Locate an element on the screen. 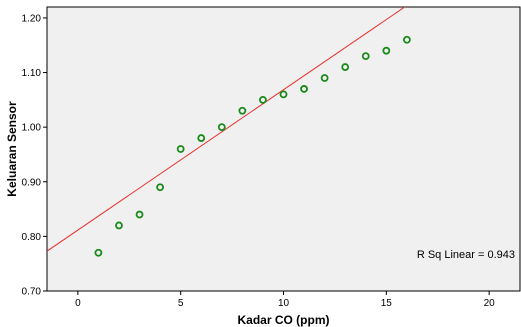 This screenshot has height=327, width=521. y-axis: 0.70 0.80 0.90 1.00 1.10 1.20 is located at coordinates (34, 155).